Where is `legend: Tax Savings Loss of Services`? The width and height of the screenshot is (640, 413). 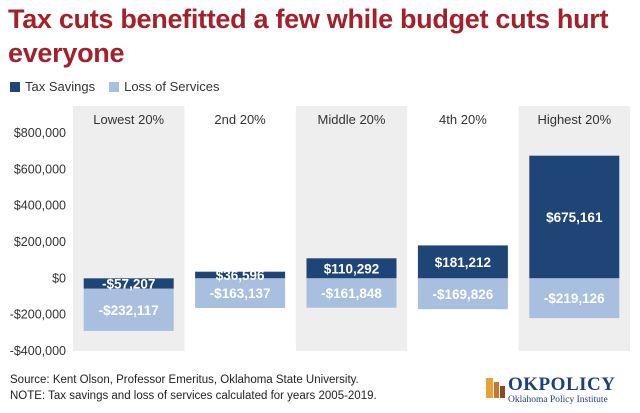 legend: Tax Savings Loss of Services is located at coordinates (121, 86).